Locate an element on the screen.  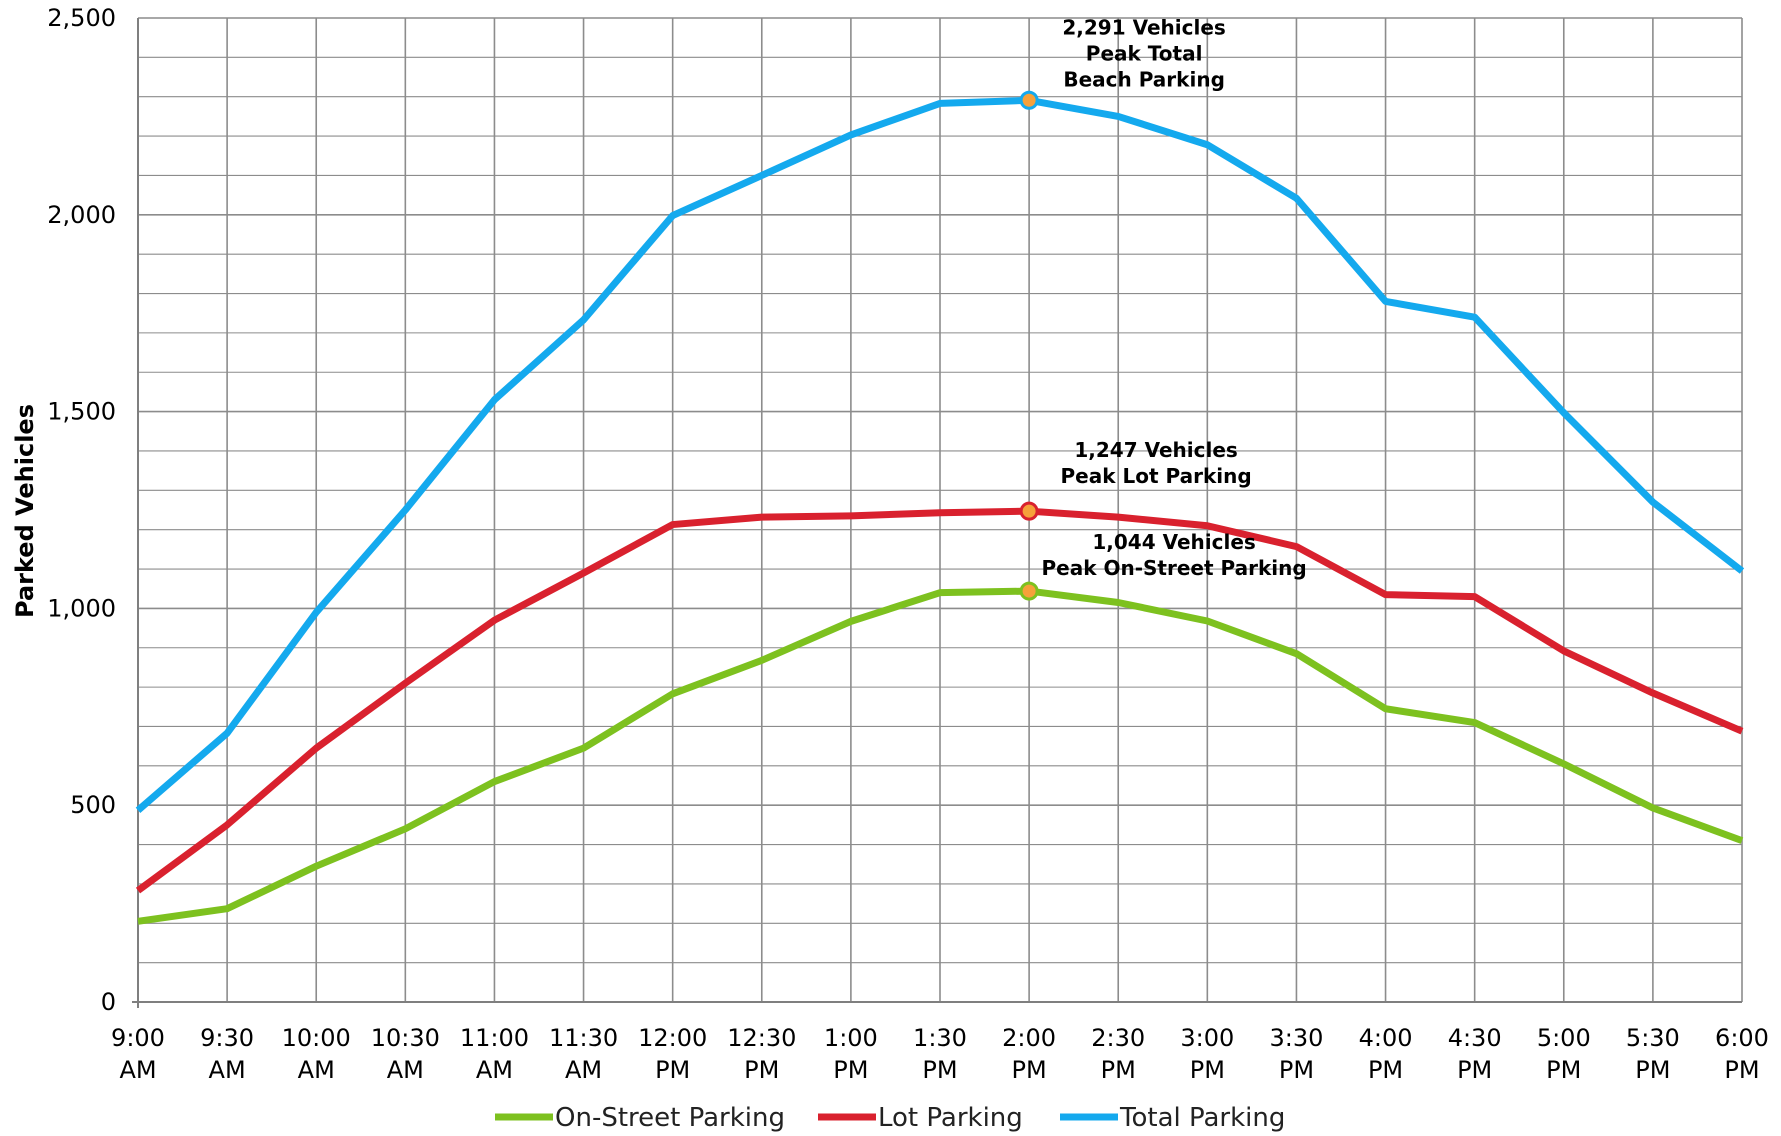
x-tick-label: 12:00 PM is located at coordinates (672, 1054).